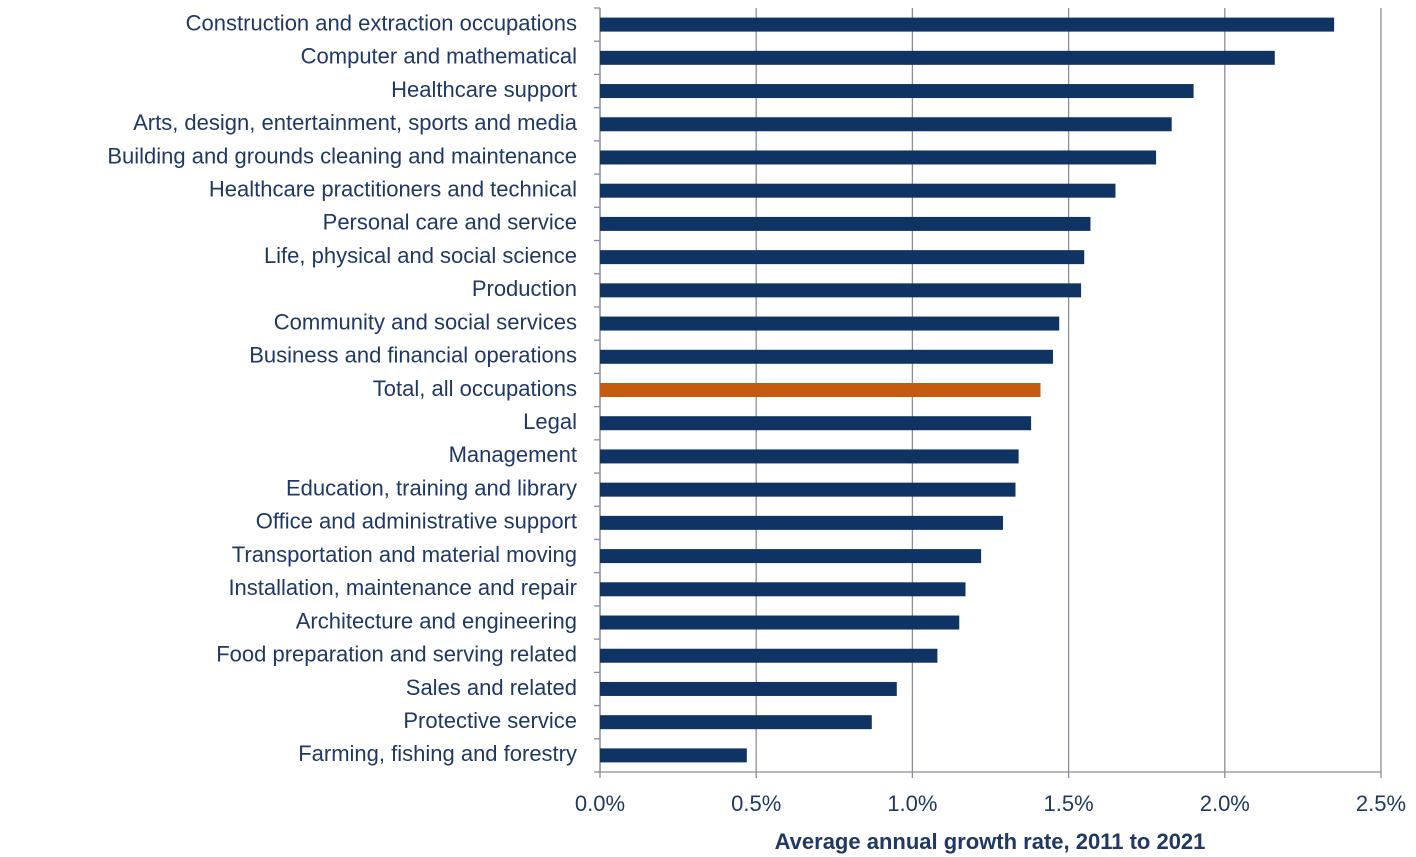 This screenshot has height=857, width=1416. What do you see at coordinates (600, 803) in the screenshot?
I see `x-tick-label: 0.0%` at bounding box center [600, 803].